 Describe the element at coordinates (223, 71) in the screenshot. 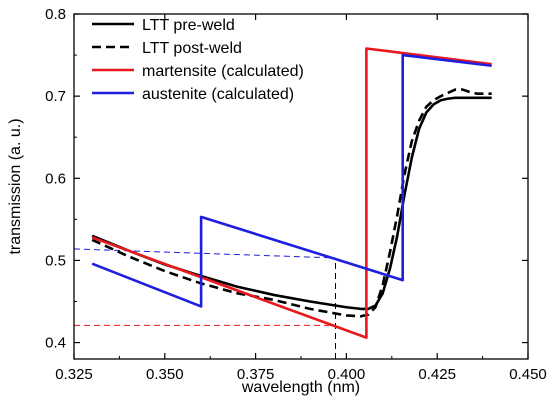

I see `legend-label-3: martensite (calculated)` at that location.